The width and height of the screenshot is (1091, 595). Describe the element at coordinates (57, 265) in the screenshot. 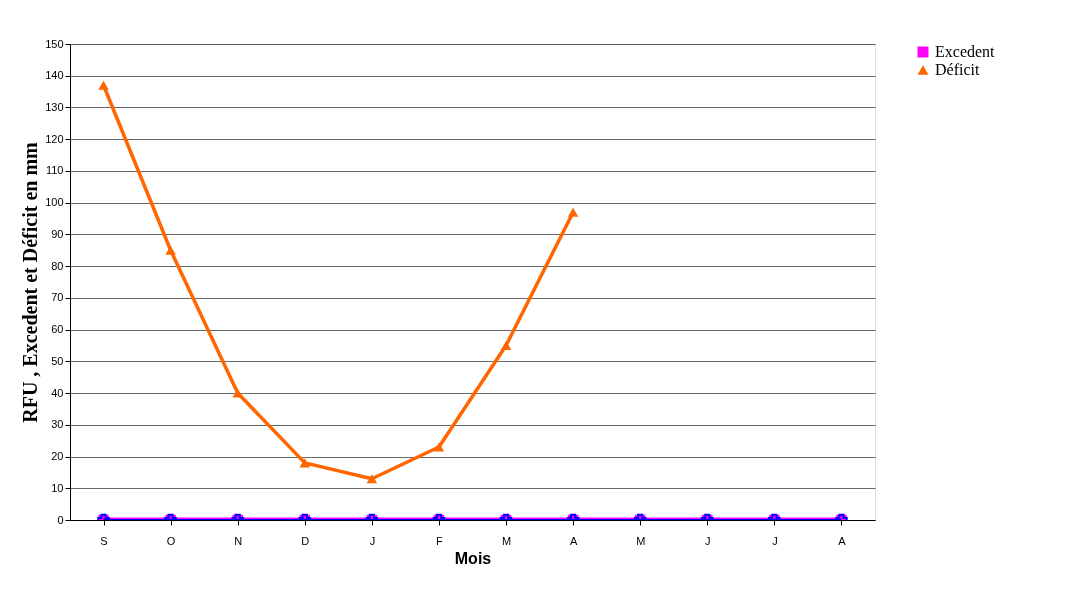

I see `y-tick-label: 80` at that location.